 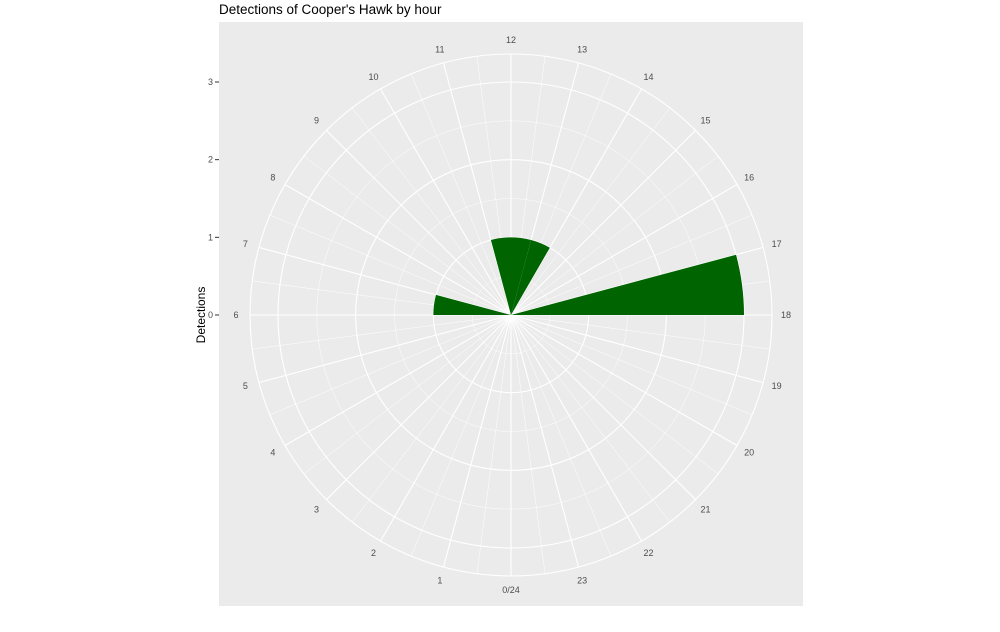 What do you see at coordinates (373, 77) in the screenshot?
I see `hour-label: 10` at bounding box center [373, 77].